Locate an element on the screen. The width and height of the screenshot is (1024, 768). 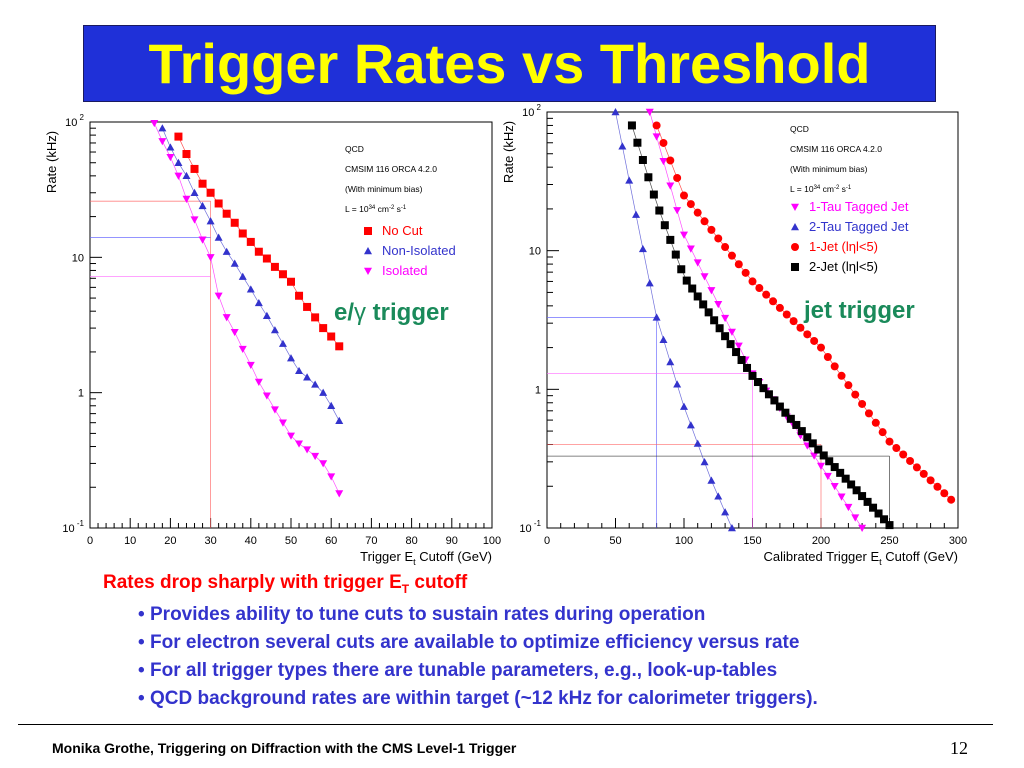
chart-annotation: e/γ trigger is located at coordinates (391, 312).